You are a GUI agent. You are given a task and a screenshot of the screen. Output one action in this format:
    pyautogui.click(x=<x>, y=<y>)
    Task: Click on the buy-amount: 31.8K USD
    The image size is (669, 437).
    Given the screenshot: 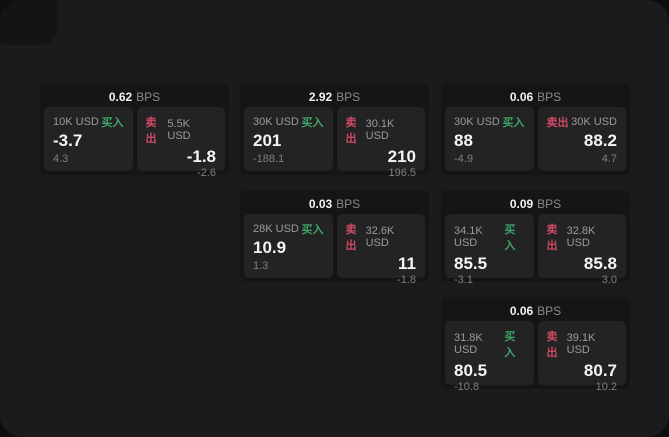 What is the action you would take?
    pyautogui.click(x=468, y=344)
    